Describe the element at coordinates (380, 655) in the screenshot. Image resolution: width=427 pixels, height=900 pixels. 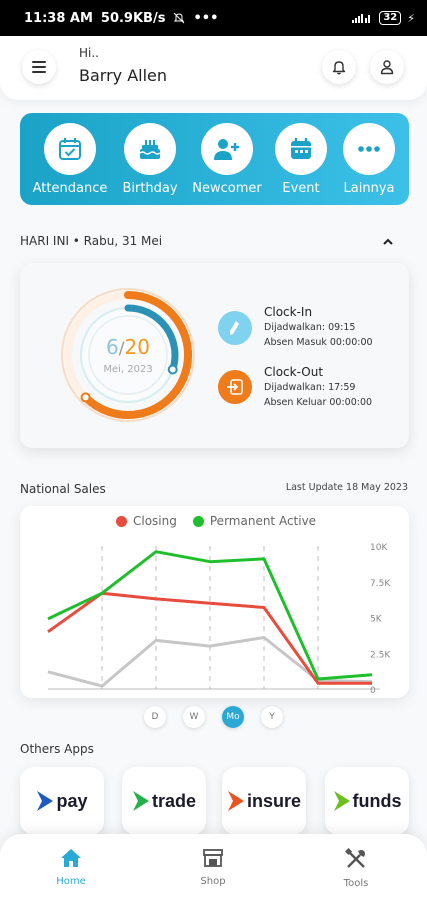
I see `y-tick-label: 2.5K` at that location.